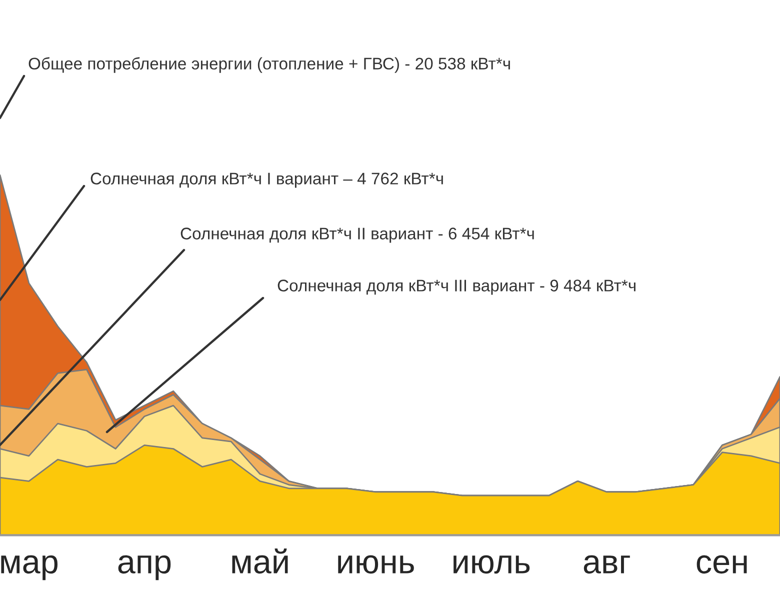  What do you see at coordinates (457, 287) in the screenshot?
I see `annotation: Солнечная доля кВт*ч III вариант - 9 484 кВт*ч` at bounding box center [457, 287].